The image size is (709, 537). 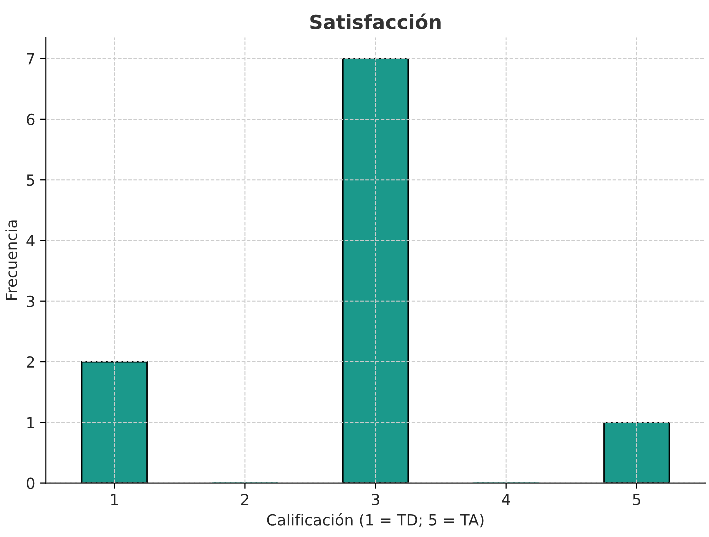 I want to click on y-tick-label: 0, so click(x=30, y=484).